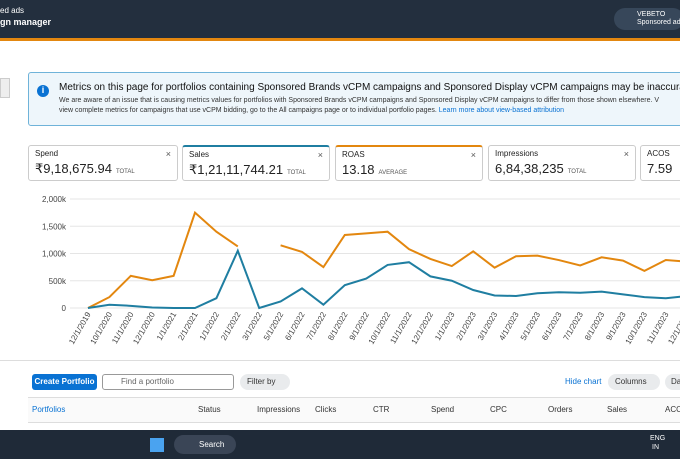 The image size is (680, 459). Describe the element at coordinates (443, 409) in the screenshot. I see `column-header: Spend` at that location.